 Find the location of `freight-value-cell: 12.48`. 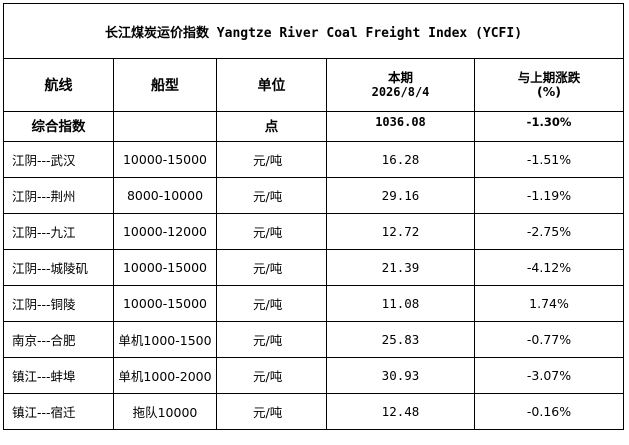

freight-value-cell: 12.48 is located at coordinates (400, 411).